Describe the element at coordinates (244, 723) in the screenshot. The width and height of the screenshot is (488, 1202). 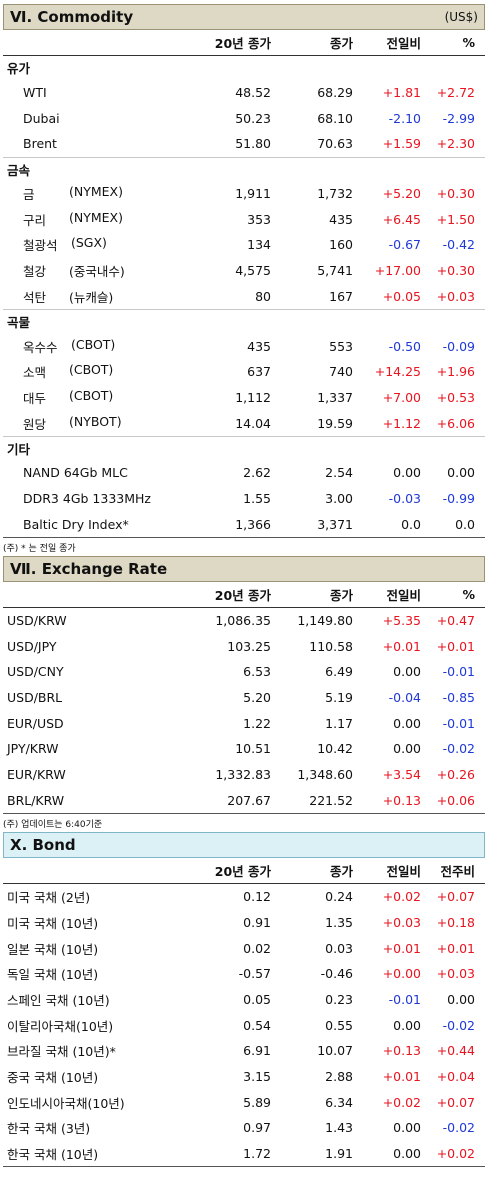
I see `table-row: EUR/USD 1.22 1.17 0.00 -0.01` at that location.